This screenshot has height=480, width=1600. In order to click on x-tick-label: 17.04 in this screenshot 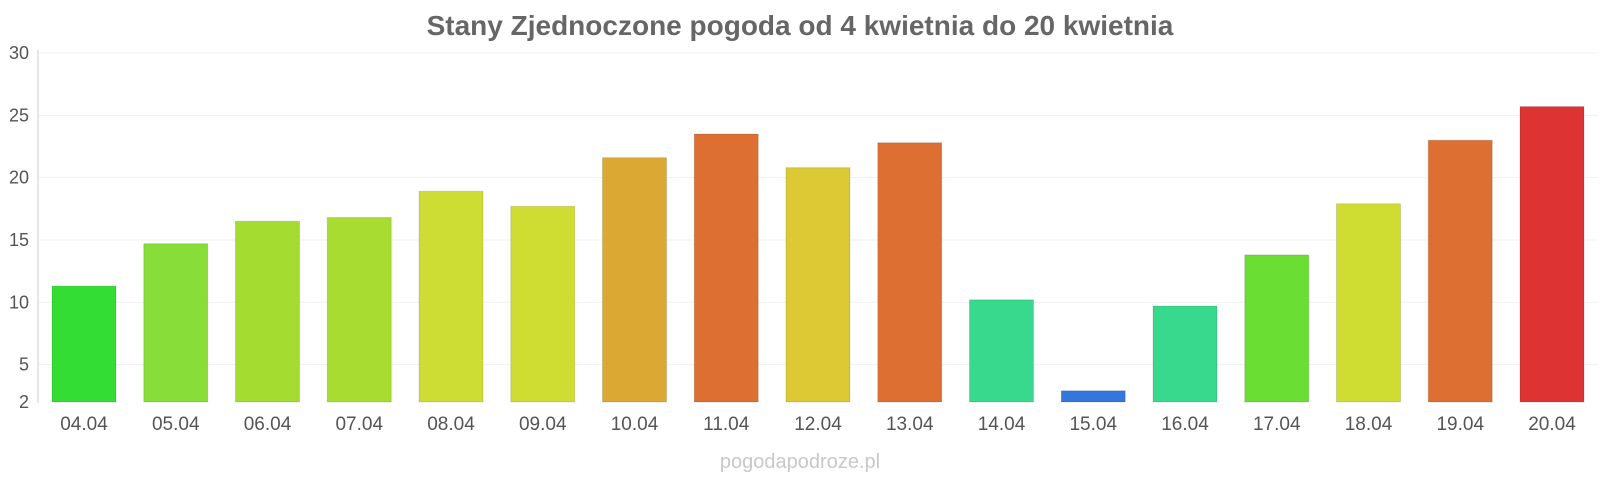, I will do `click(1277, 424)`.